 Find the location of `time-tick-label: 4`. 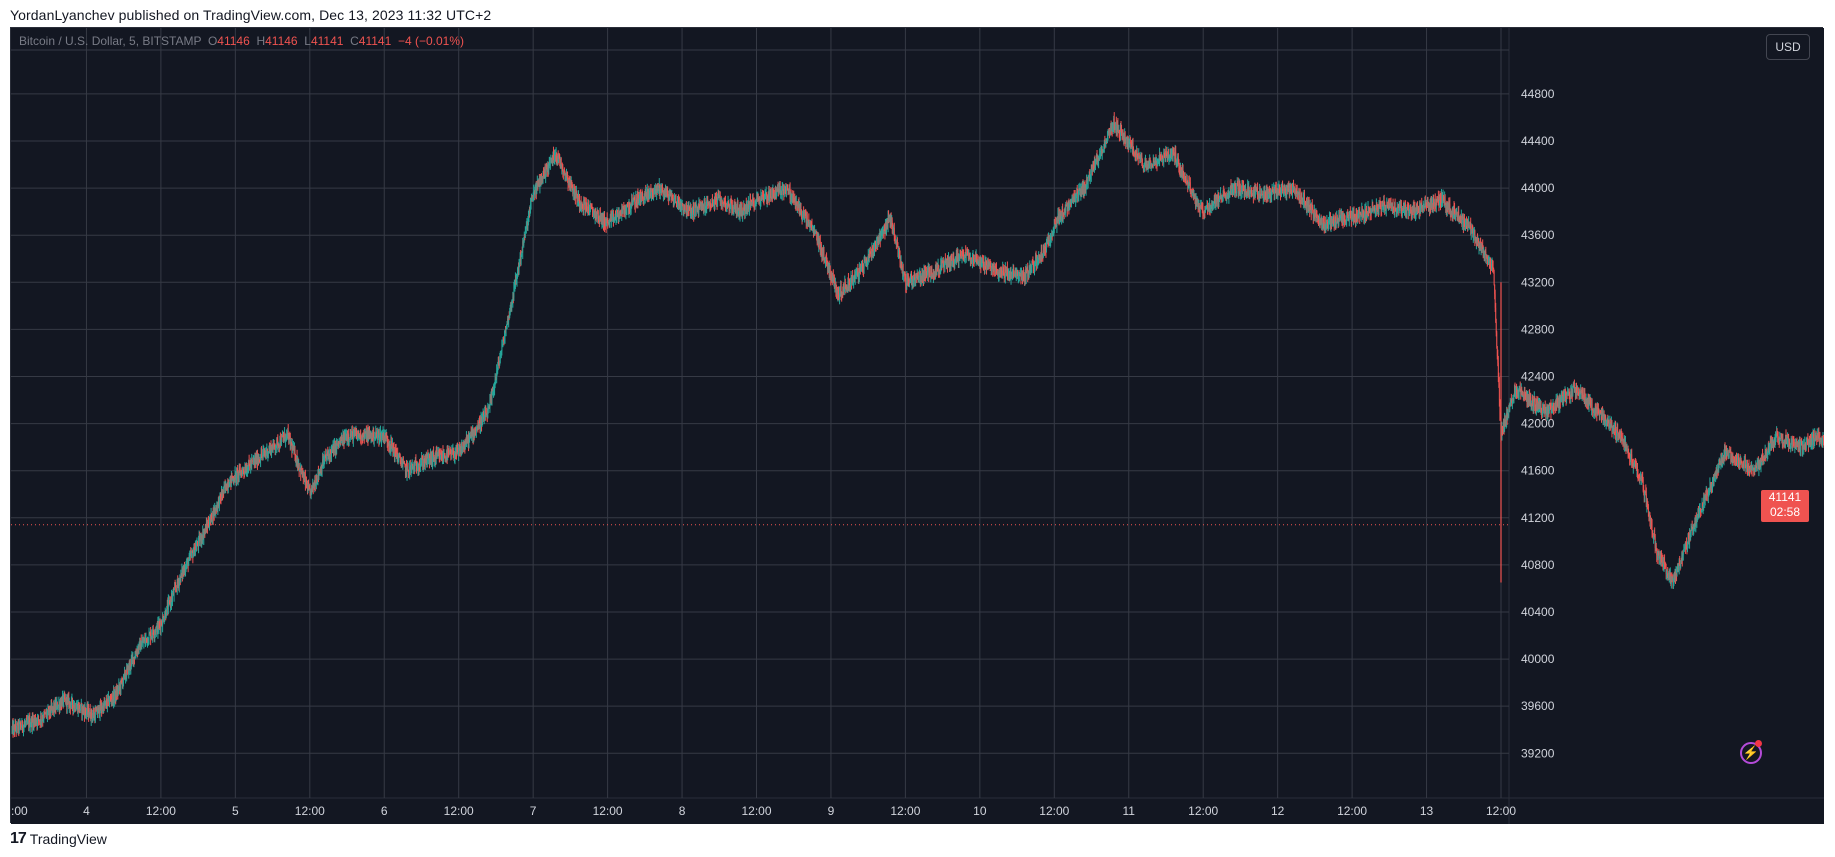

time-tick-label: 4 is located at coordinates (86, 811).